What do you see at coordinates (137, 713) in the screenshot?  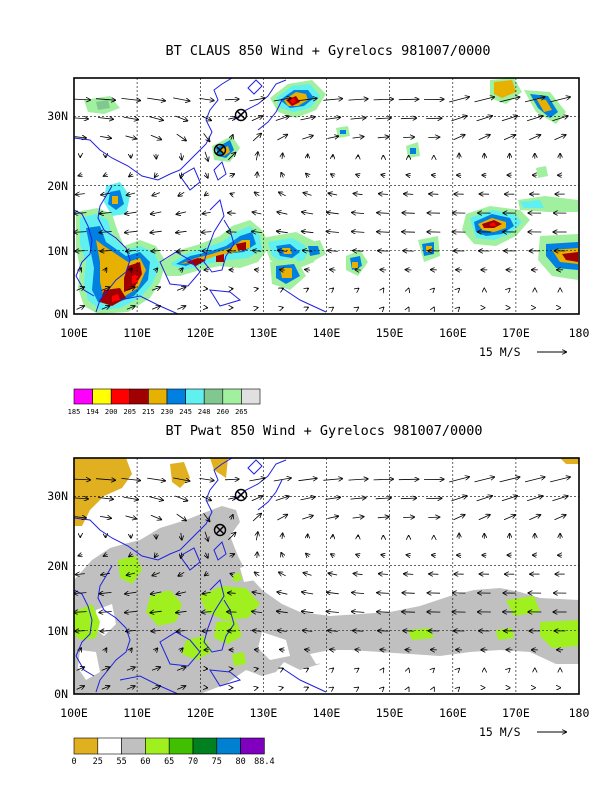 I see `map2-lon-label: 110E` at bounding box center [137, 713].